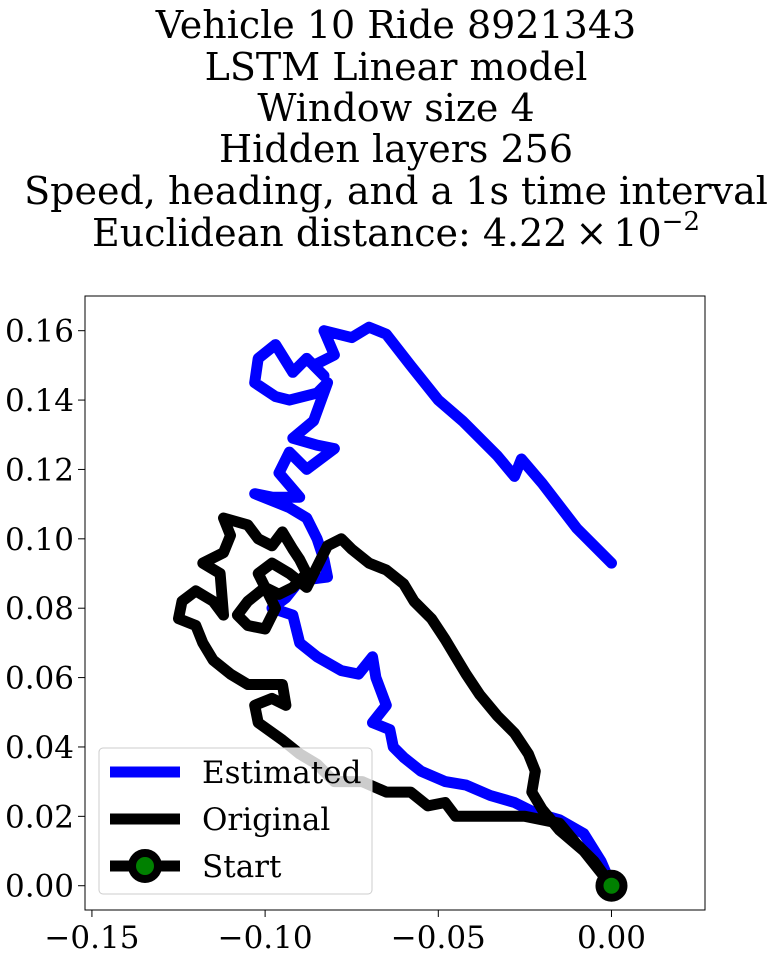 The width and height of the screenshot is (768, 958). What do you see at coordinates (145, 866) in the screenshot?
I see `legend-swatch-start-marker` at bounding box center [145, 866].